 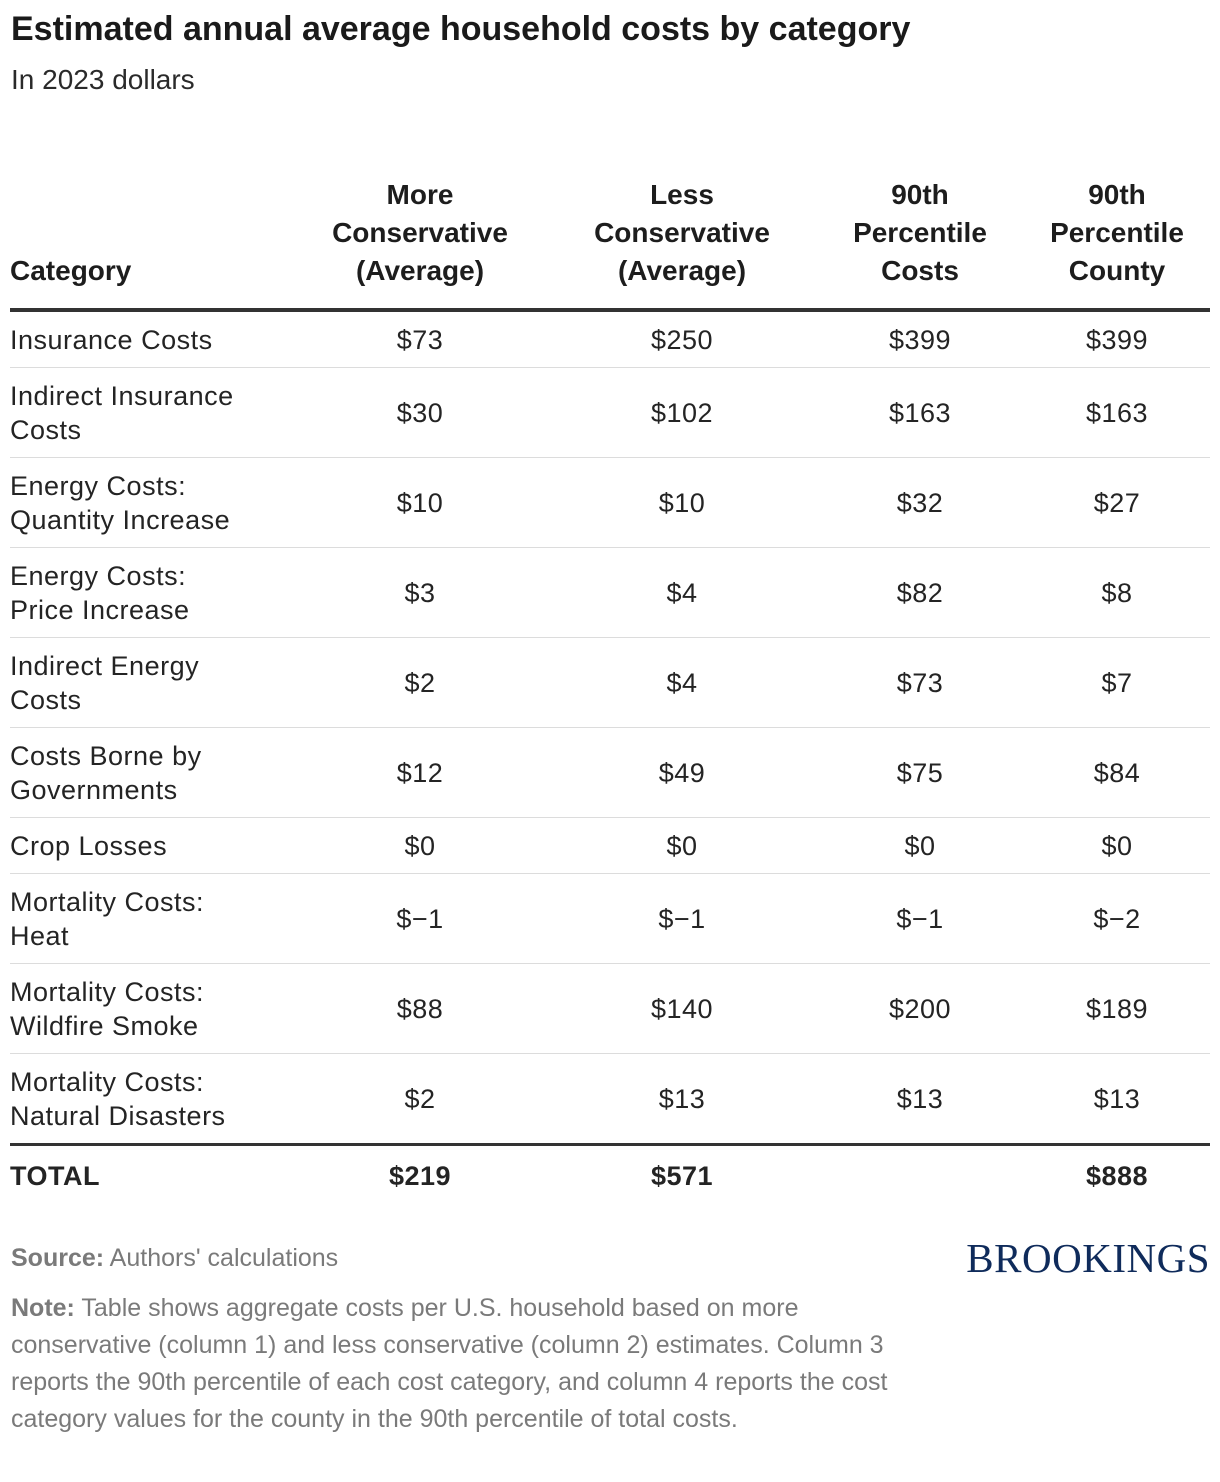 What do you see at coordinates (151, 772) in the screenshot?
I see `row-category-cell: Costs Borne by Governments` at bounding box center [151, 772].